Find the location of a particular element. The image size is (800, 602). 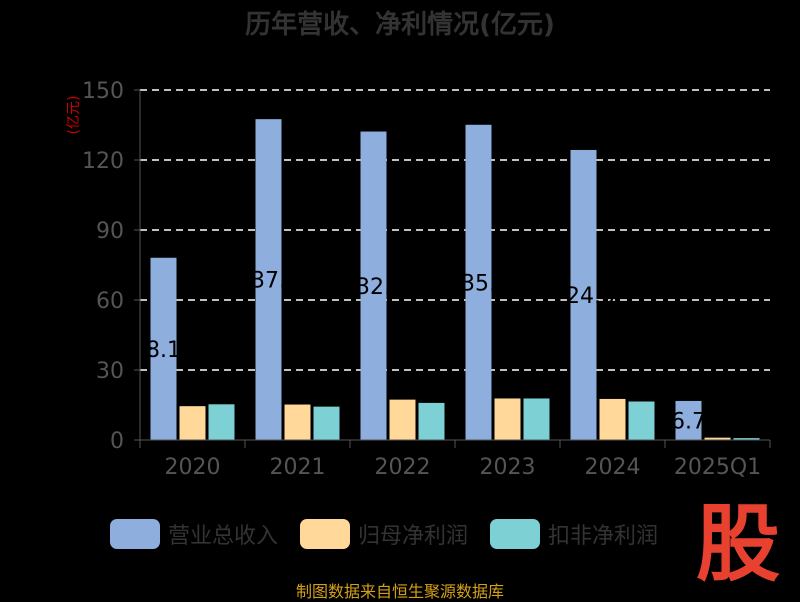

x-tick-label: 2021 is located at coordinates (298, 467).